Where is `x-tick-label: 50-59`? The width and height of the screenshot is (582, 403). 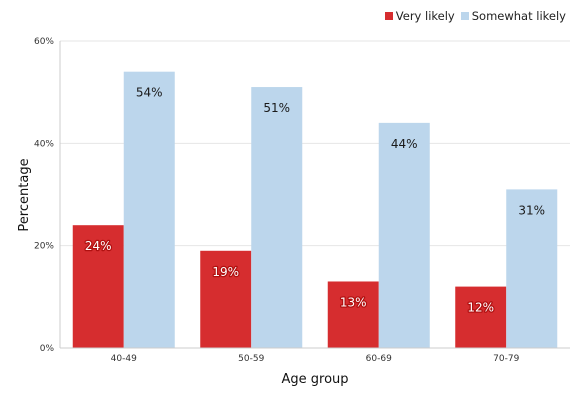 x-tick-label: 50-59 is located at coordinates (251, 359).